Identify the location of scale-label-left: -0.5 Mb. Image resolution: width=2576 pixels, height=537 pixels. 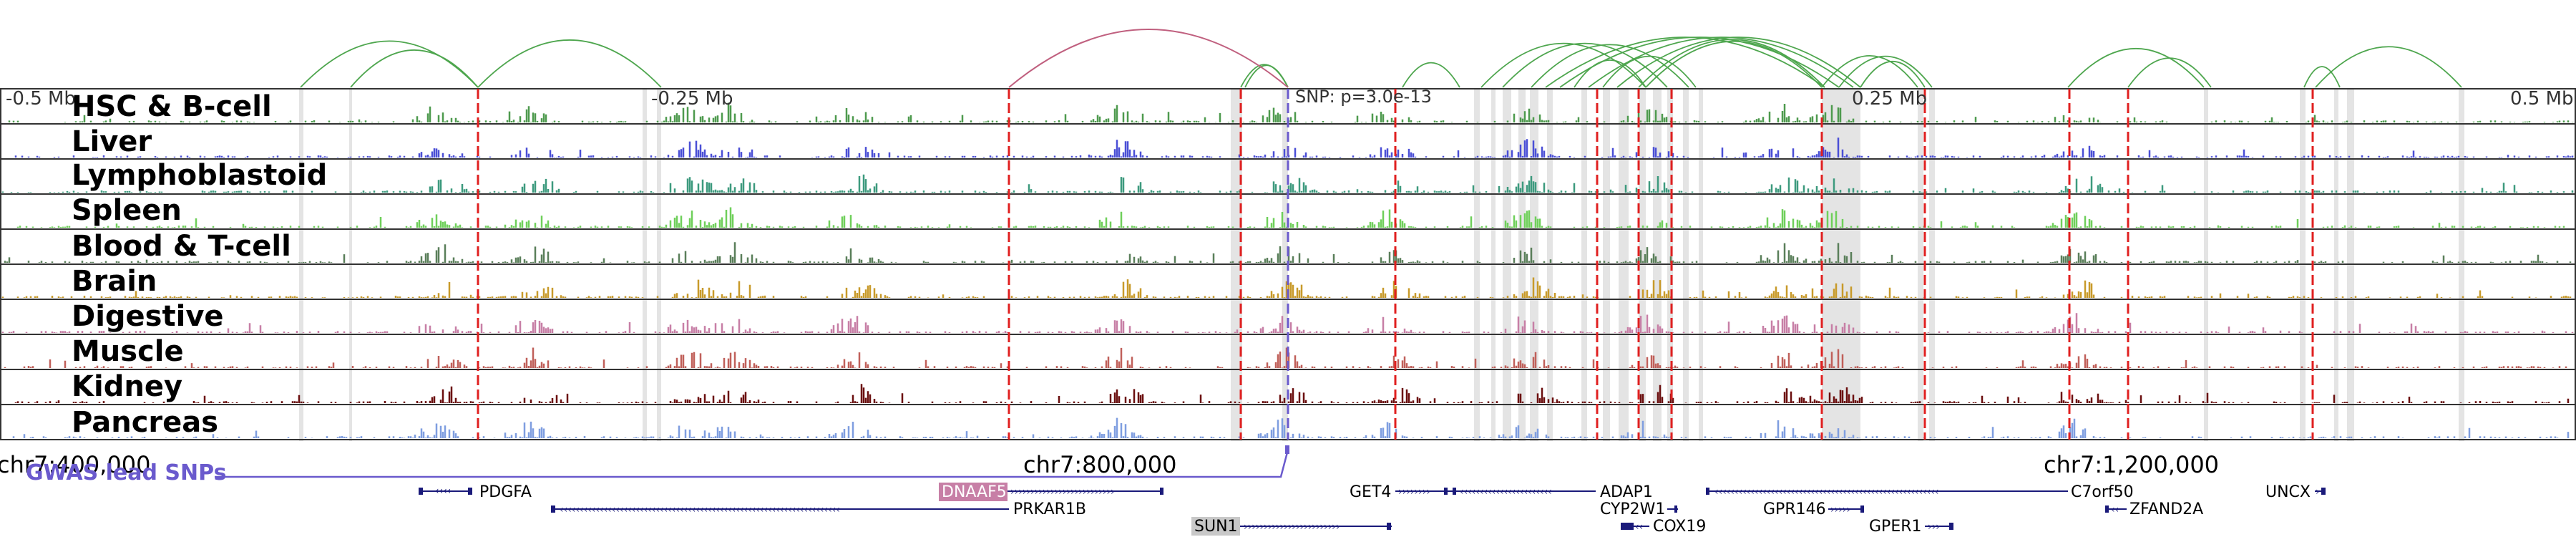
(41, 99).